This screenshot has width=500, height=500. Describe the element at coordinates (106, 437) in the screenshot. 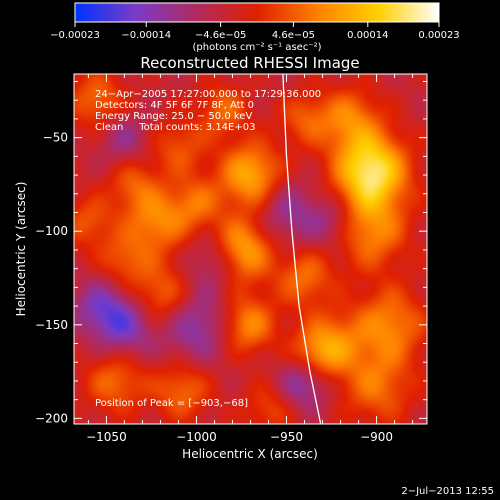

I see `x-tick-label: −1050` at that location.